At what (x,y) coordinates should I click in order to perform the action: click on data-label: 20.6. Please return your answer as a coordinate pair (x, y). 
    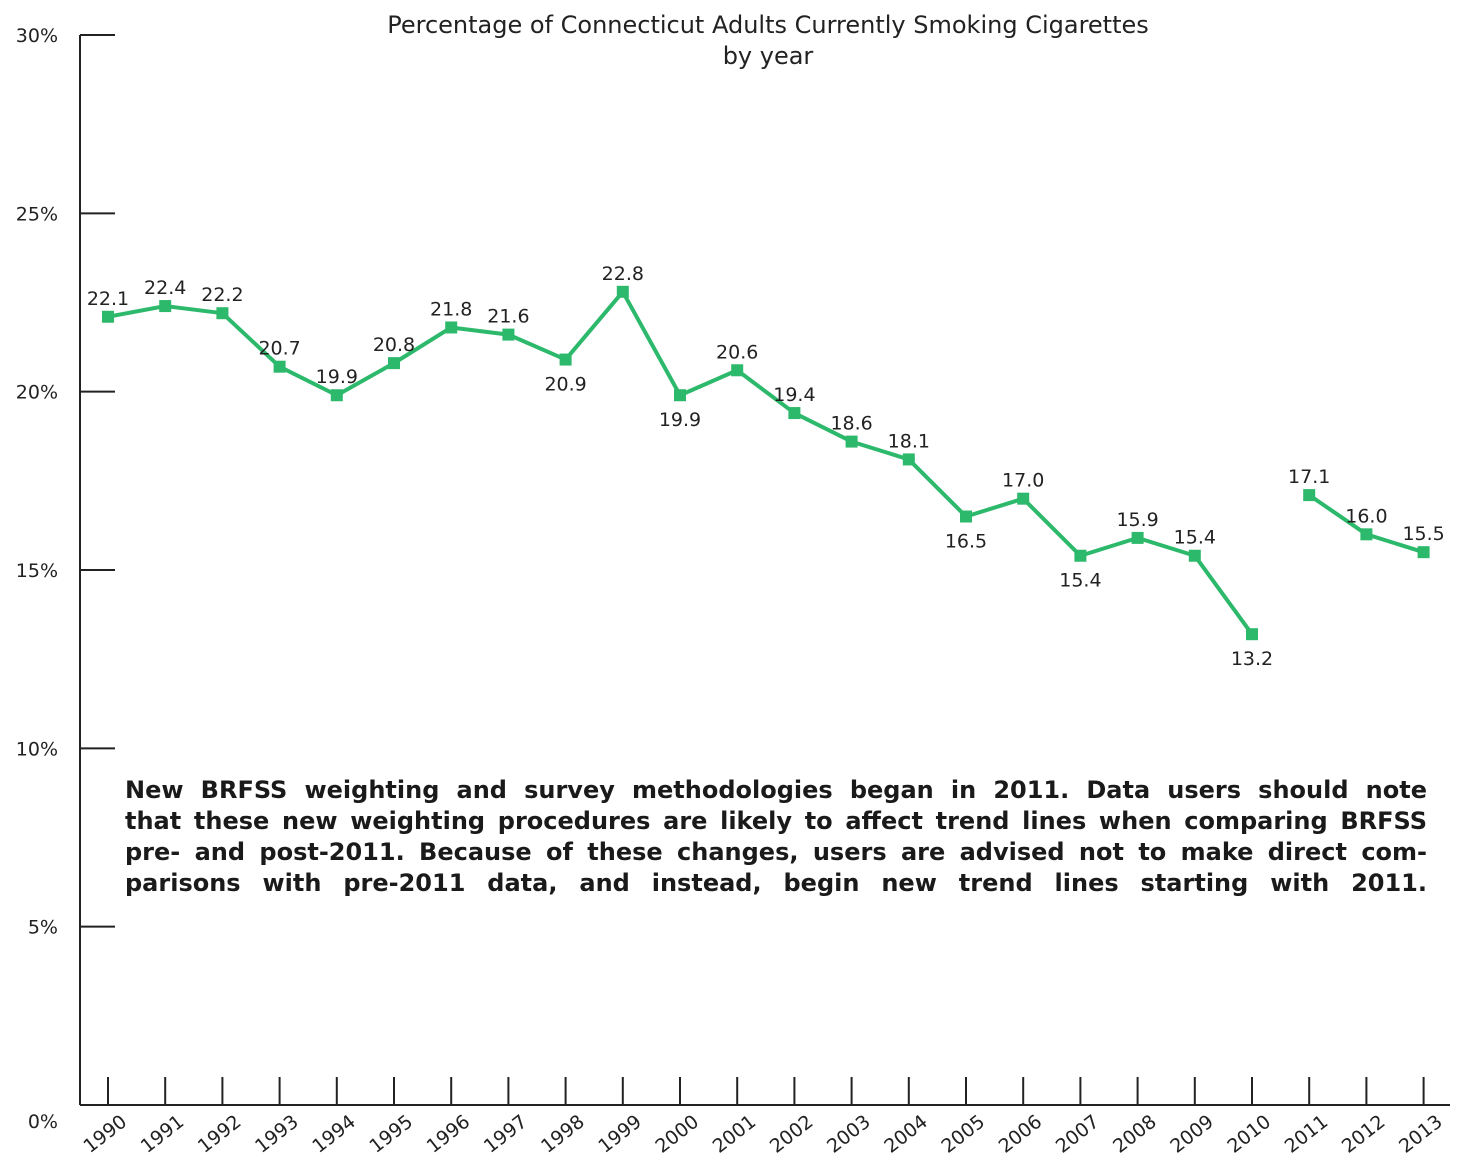
    Looking at the image, I should click on (737, 352).